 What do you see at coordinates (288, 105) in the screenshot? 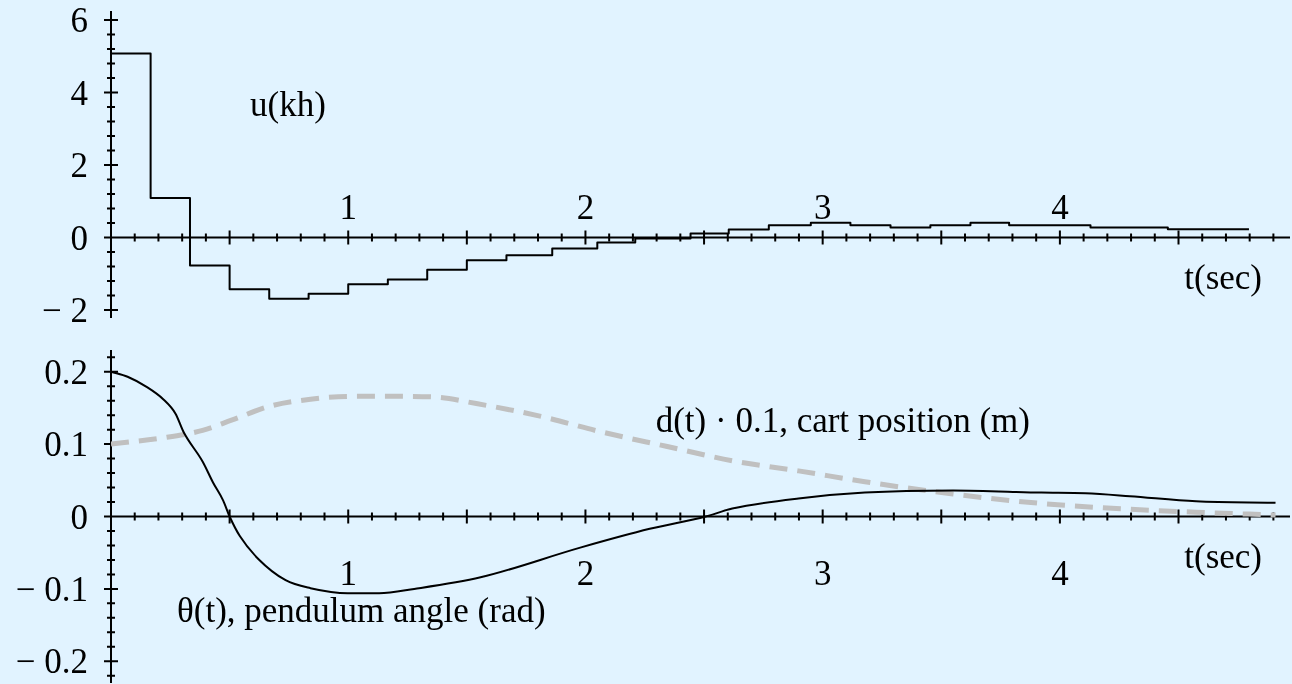
I see `text: u(kh)` at bounding box center [288, 105].